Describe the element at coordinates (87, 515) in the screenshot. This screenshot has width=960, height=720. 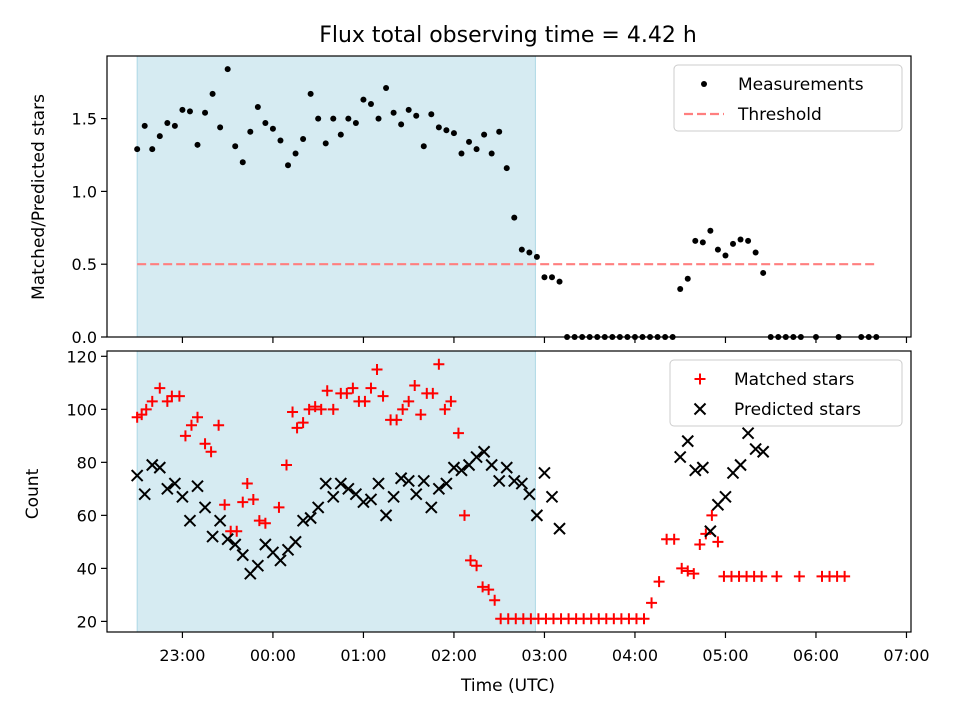
I see `y-tick-label: 60` at that location.